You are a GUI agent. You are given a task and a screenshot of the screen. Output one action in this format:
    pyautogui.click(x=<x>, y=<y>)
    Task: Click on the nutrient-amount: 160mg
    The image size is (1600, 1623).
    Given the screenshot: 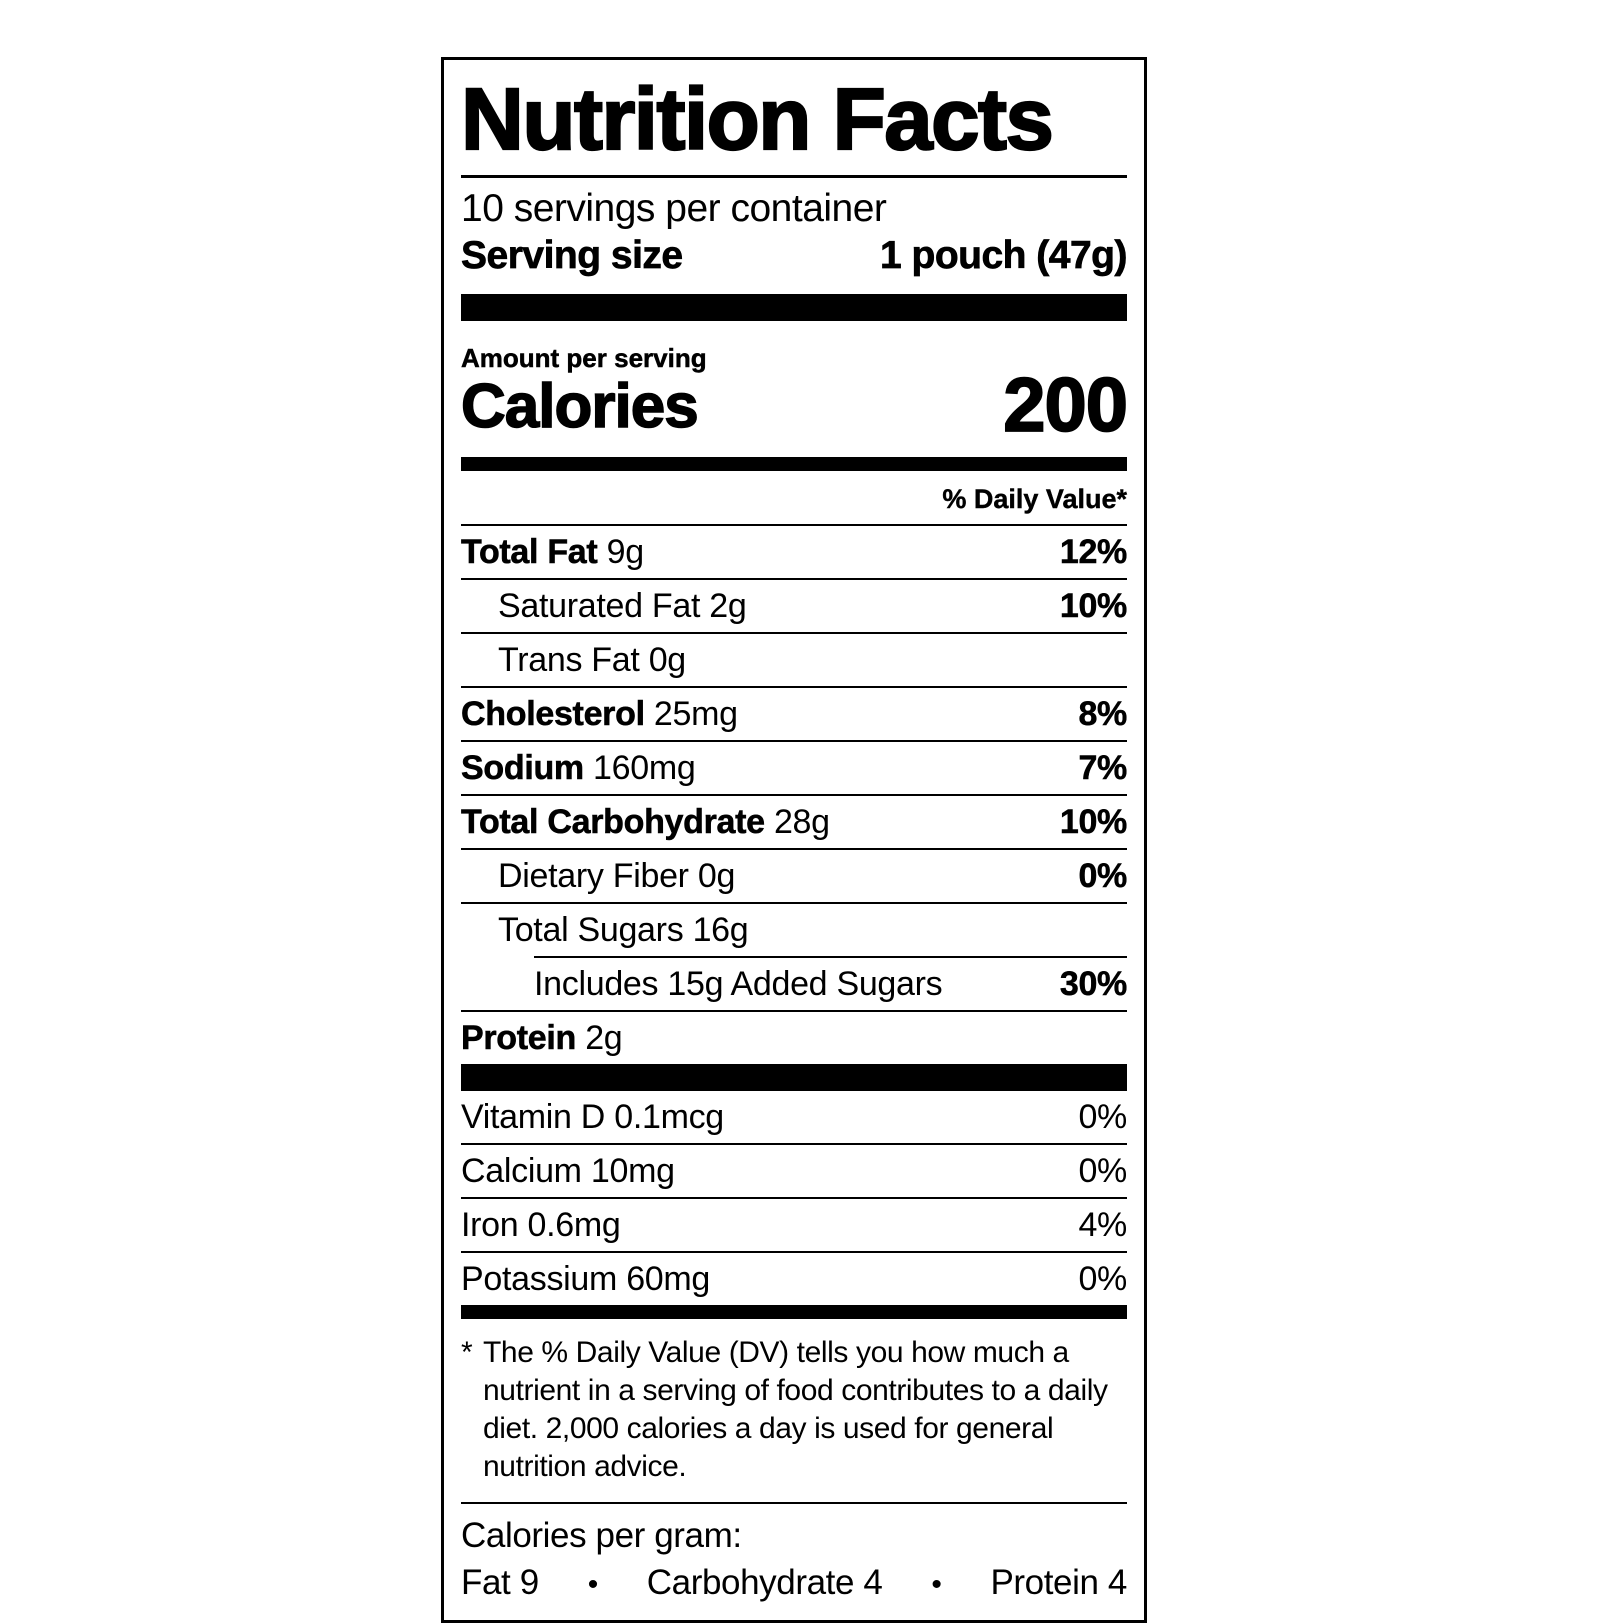 What is the action you would take?
    pyautogui.click(x=644, y=768)
    